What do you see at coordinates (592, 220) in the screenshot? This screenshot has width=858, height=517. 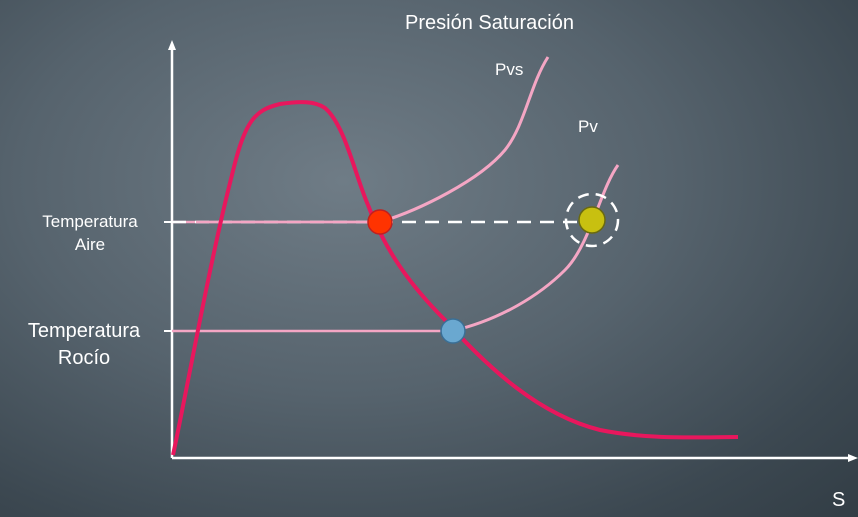 I see `pv-point` at bounding box center [592, 220].